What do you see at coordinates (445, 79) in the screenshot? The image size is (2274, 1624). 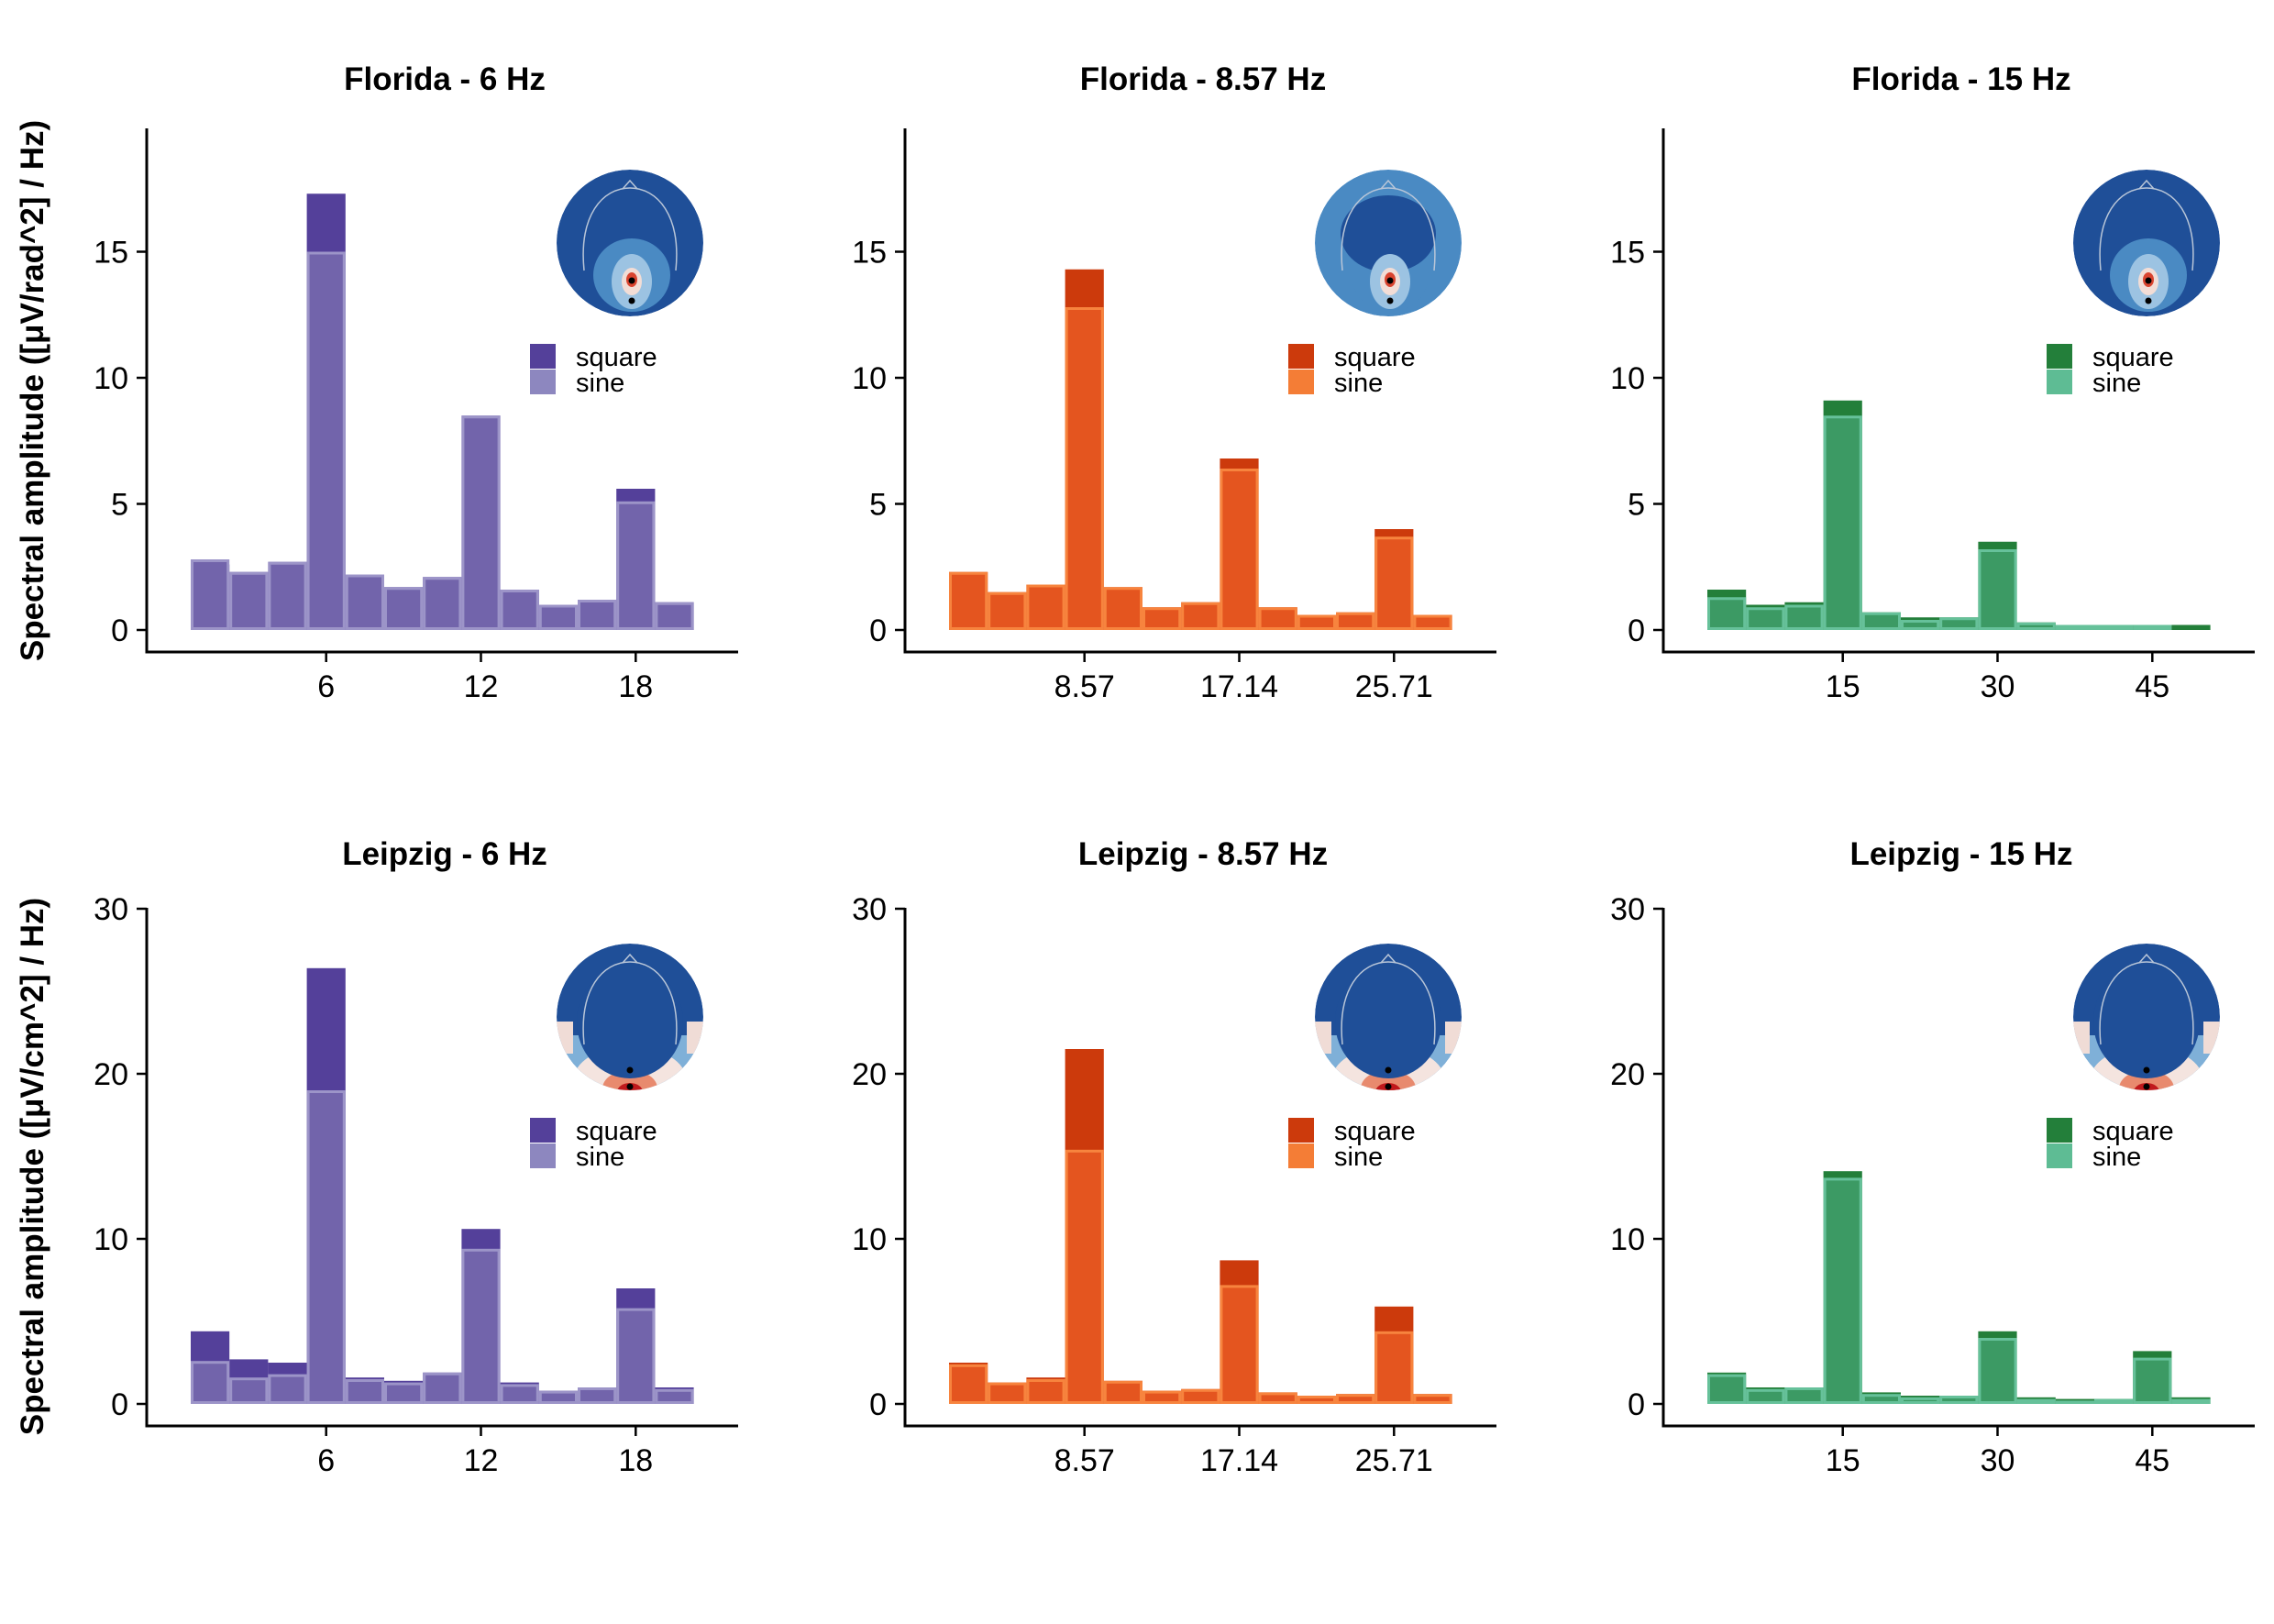 I see `panel-title: Florida - 6 Hz` at bounding box center [445, 79].